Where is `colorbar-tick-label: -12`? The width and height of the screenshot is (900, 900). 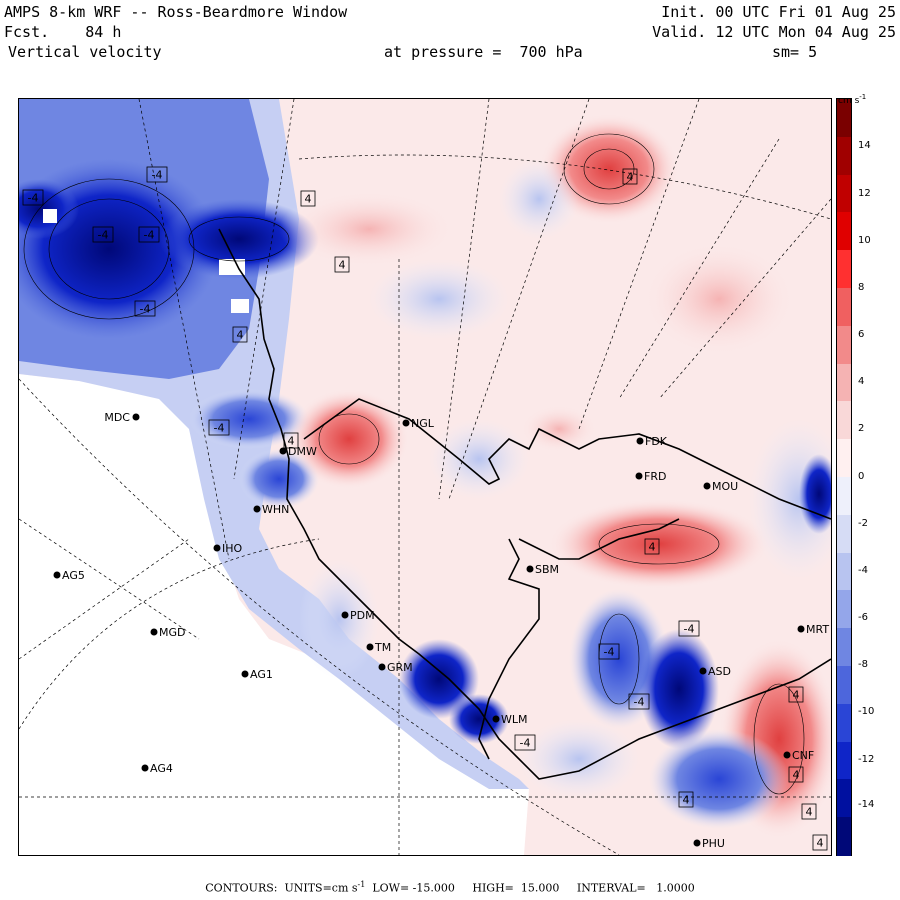
colorbar-tick-label: -12 is located at coordinates (866, 759).